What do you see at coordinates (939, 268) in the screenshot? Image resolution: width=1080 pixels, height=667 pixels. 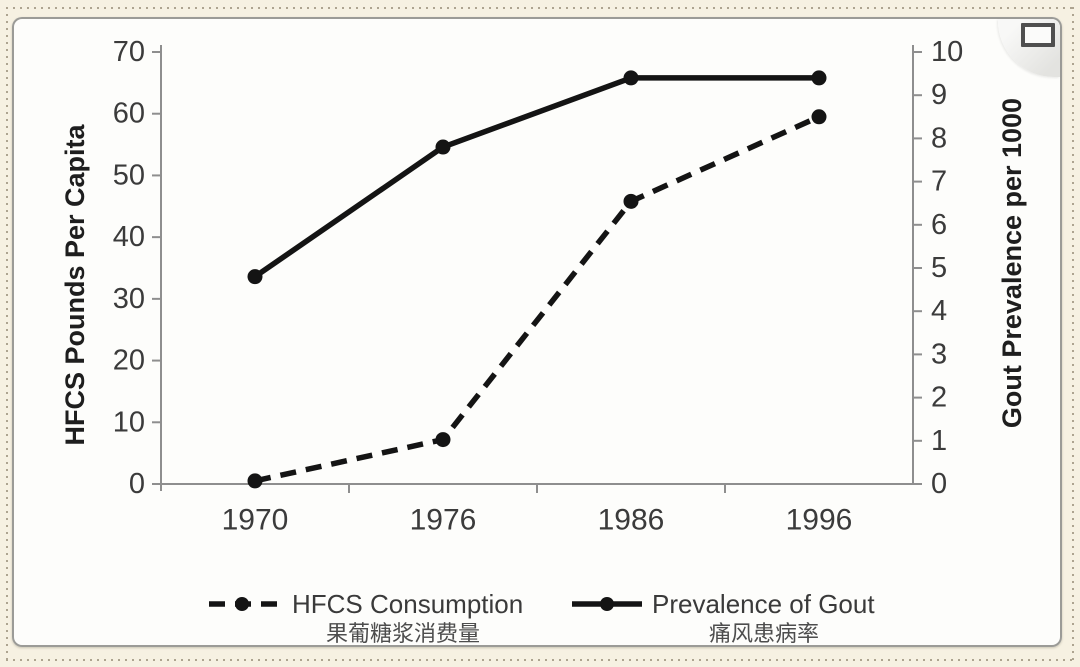 I see `right-axis-tick-label: 5` at bounding box center [939, 268].